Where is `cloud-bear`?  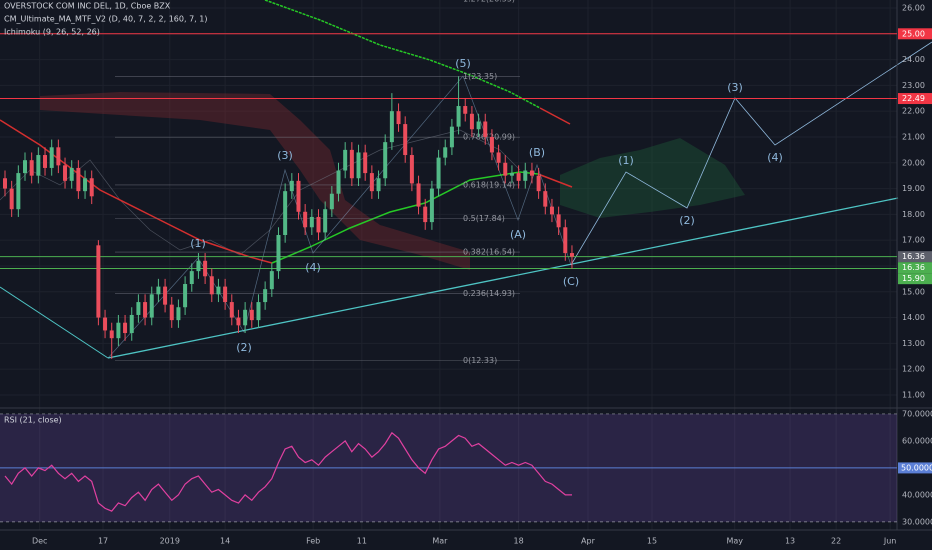 cloud-bear is located at coordinates (255, 181).